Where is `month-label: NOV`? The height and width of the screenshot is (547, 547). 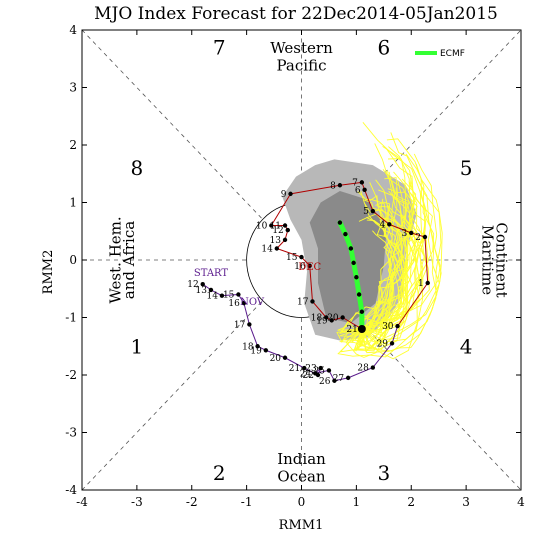
month-label: NOV is located at coordinates (252, 302).